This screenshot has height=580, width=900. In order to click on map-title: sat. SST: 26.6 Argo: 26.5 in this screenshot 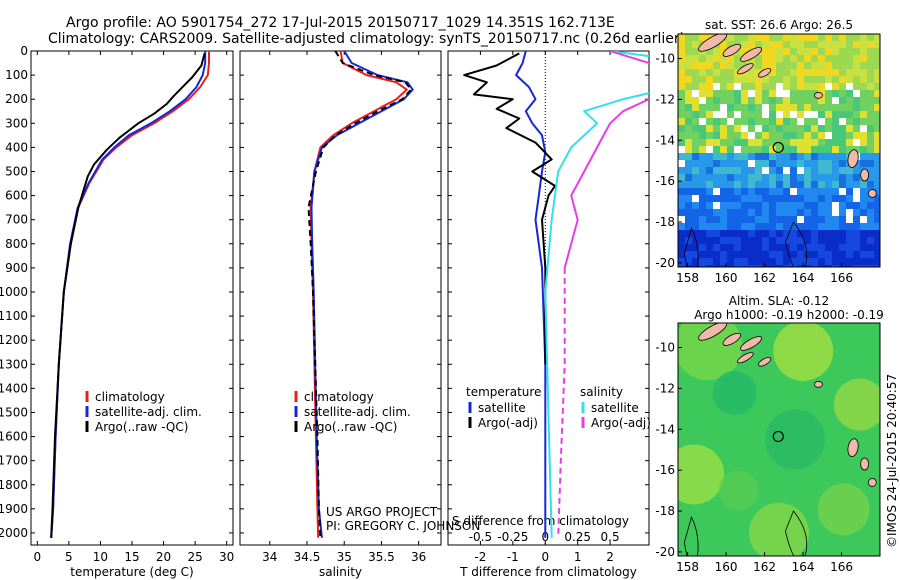, I will do `click(779, 25)`.